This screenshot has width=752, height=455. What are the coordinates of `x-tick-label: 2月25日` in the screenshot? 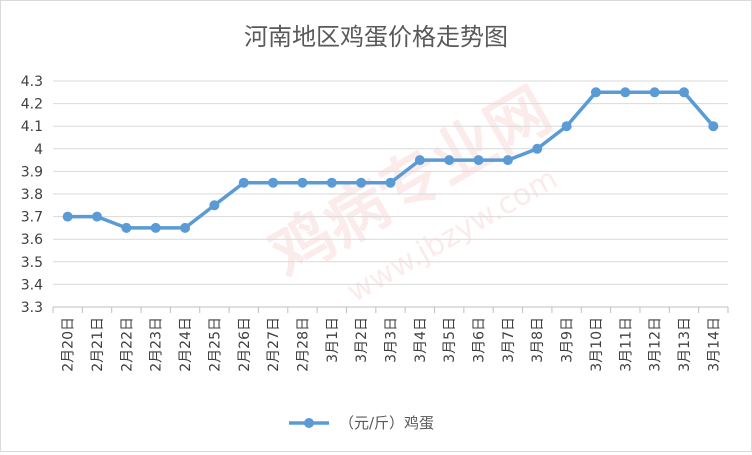 It's located at (215, 344).